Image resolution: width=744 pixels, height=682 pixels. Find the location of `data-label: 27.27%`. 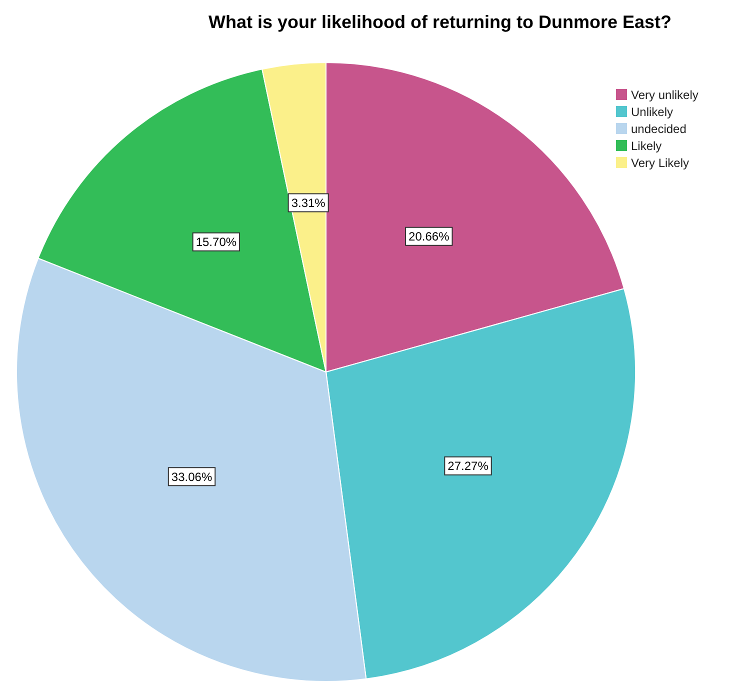

data-label: 27.27% is located at coordinates (468, 466).